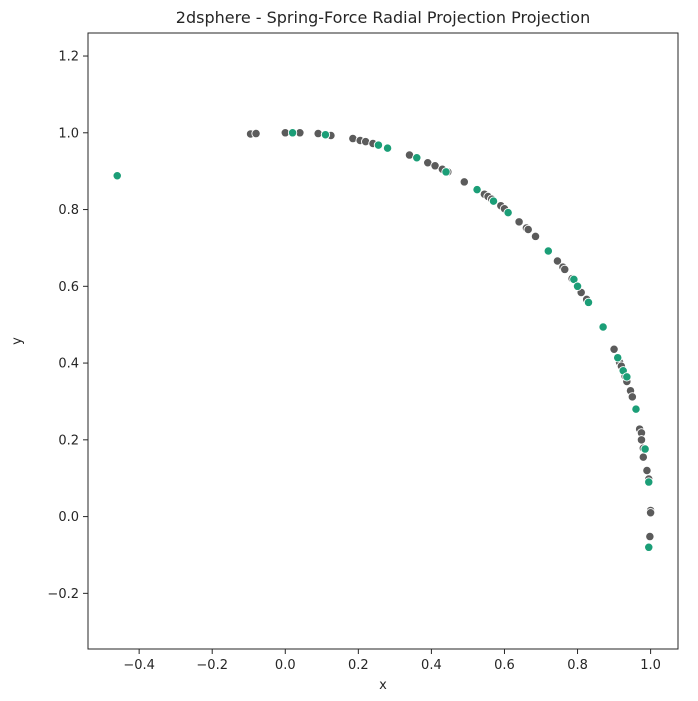 The image size is (698, 701). Describe the element at coordinates (68, 287) in the screenshot. I see `y-tick-label: 0.6` at that location.